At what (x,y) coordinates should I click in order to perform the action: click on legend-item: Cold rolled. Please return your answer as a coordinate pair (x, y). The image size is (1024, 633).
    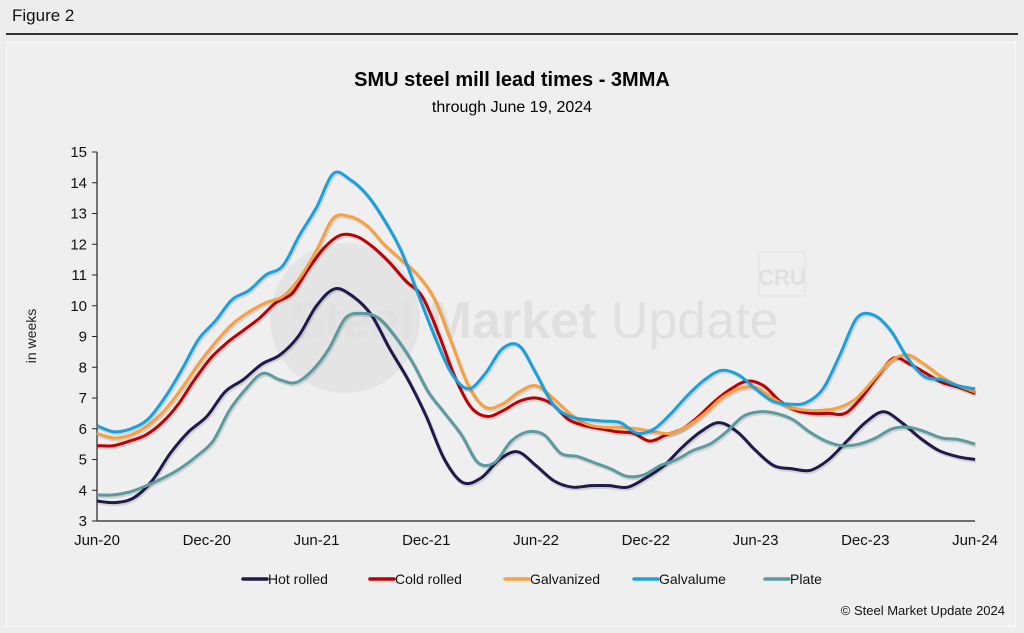
    Looking at the image, I should click on (415, 579).